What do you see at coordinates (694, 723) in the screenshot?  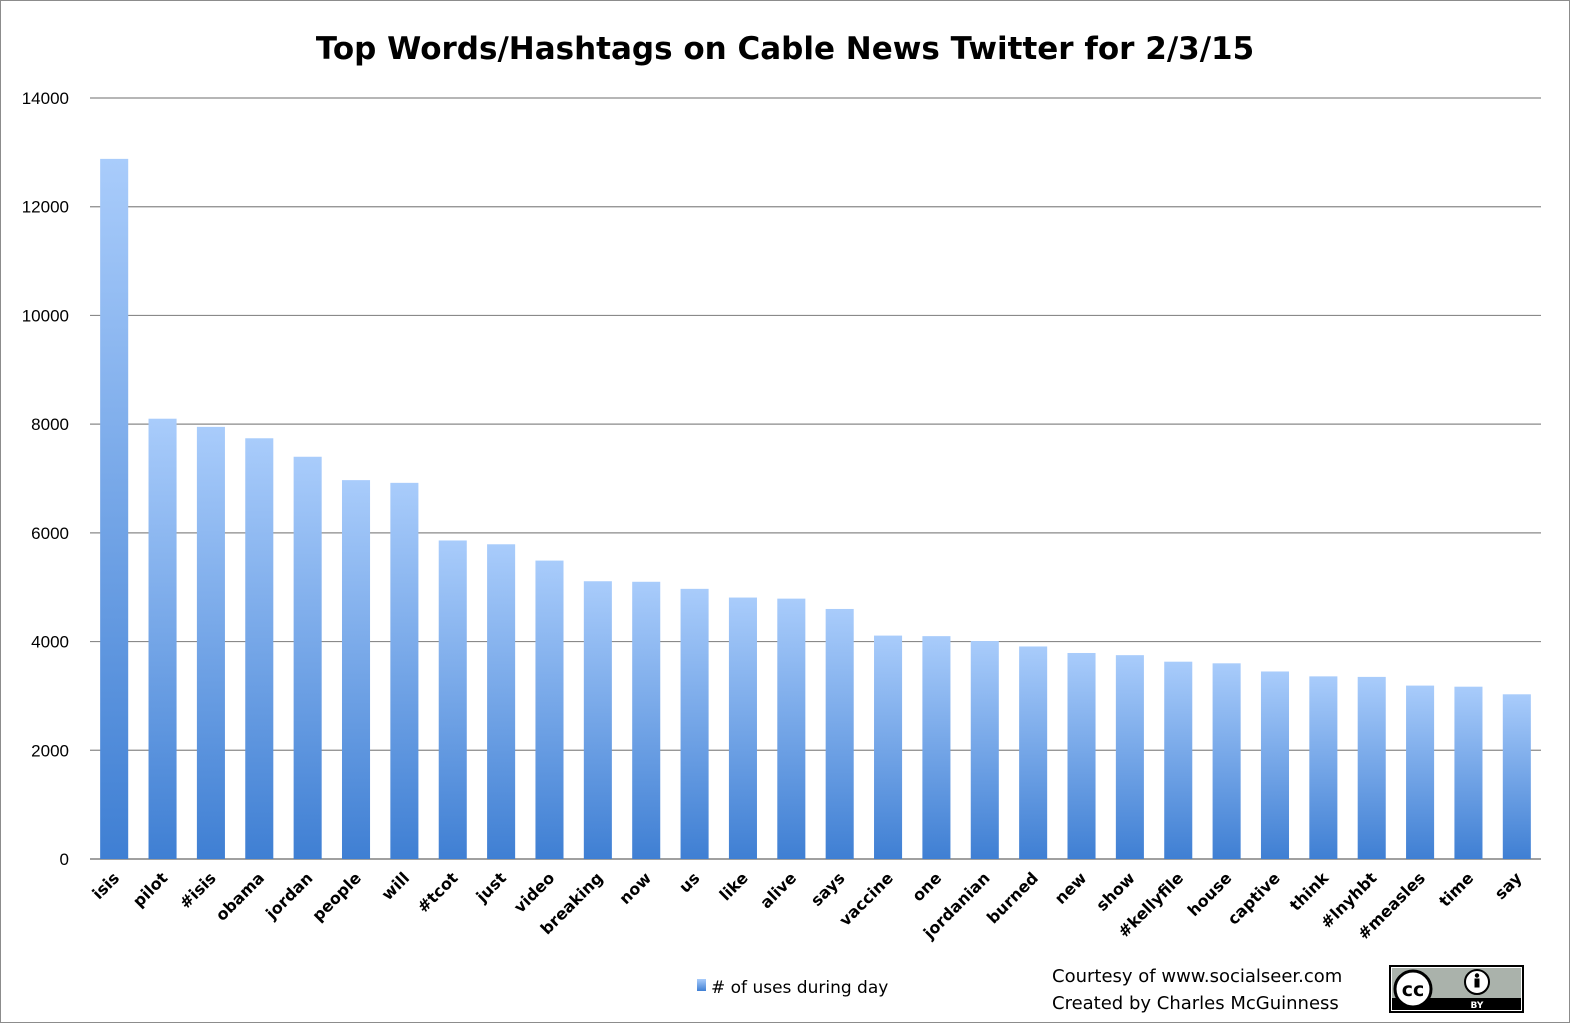 I see `bar-us` at bounding box center [694, 723].